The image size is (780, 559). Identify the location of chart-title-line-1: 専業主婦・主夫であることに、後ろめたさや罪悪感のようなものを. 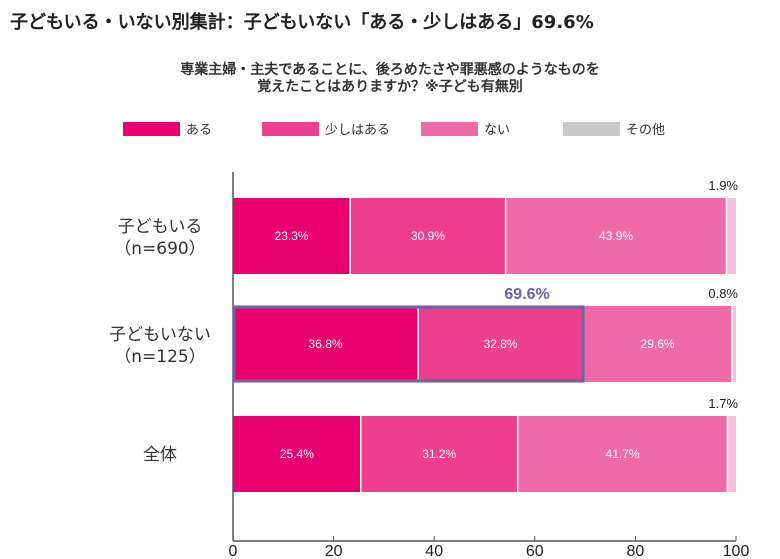
(390, 70).